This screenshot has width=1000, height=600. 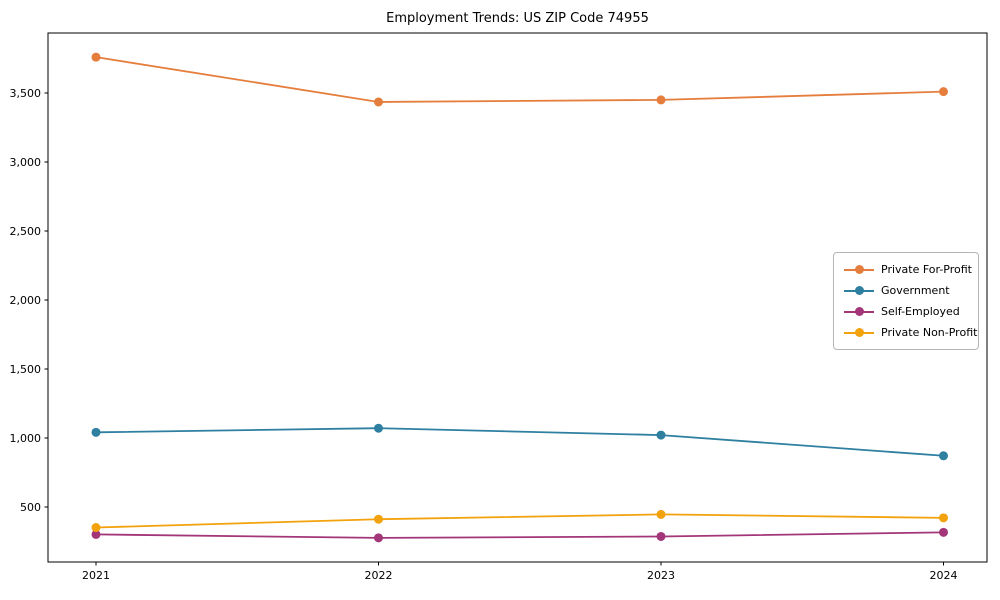 I want to click on y-tick-label: 2,500, so click(x=26, y=231).